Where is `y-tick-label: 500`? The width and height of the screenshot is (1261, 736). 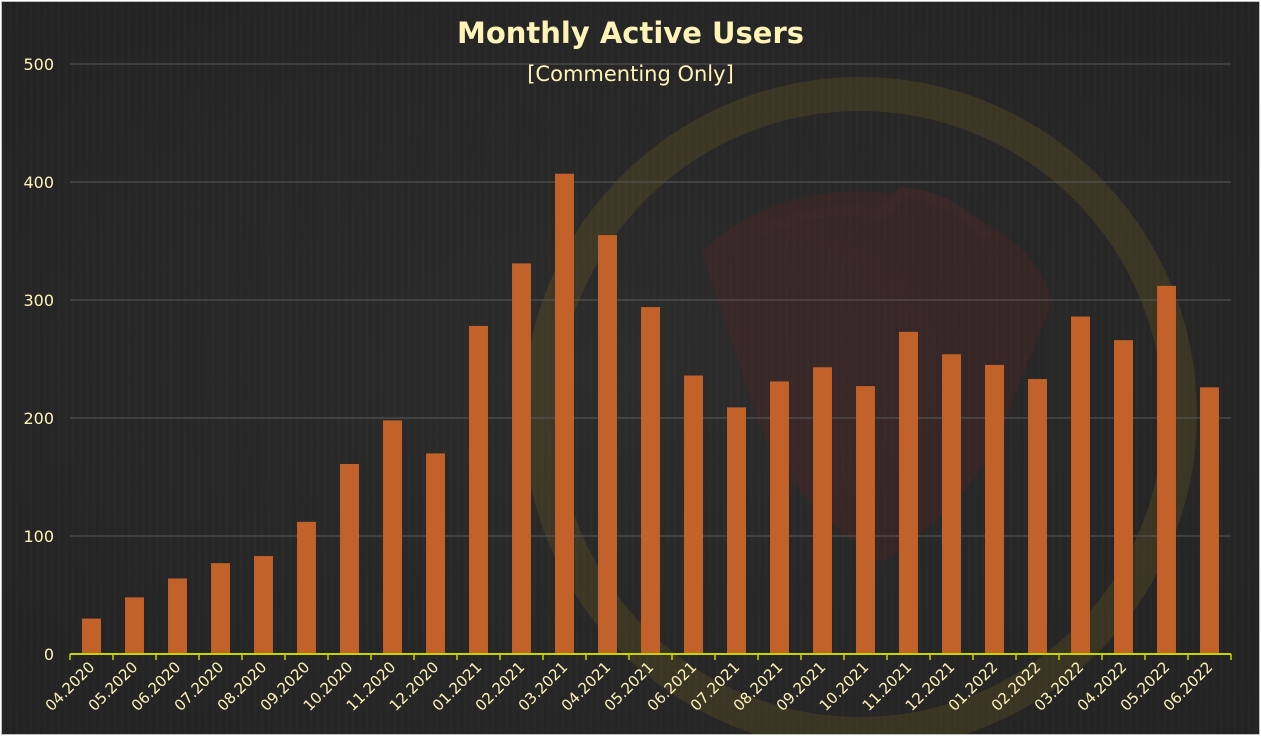 y-tick-label: 500 is located at coordinates (38, 64).